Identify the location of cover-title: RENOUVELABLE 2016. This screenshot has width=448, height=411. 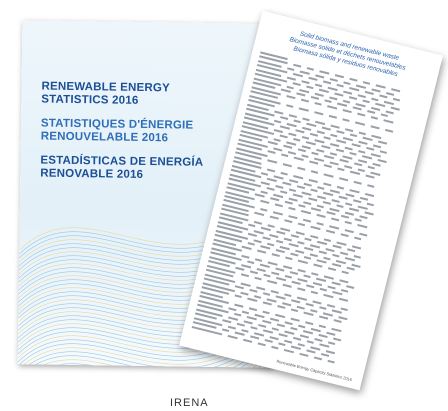
(104, 137).